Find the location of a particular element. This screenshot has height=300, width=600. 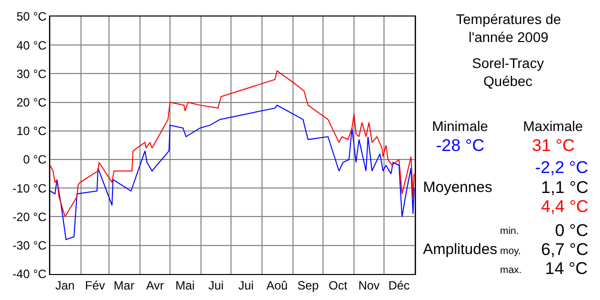

text: 31 °C is located at coordinates (553, 145).